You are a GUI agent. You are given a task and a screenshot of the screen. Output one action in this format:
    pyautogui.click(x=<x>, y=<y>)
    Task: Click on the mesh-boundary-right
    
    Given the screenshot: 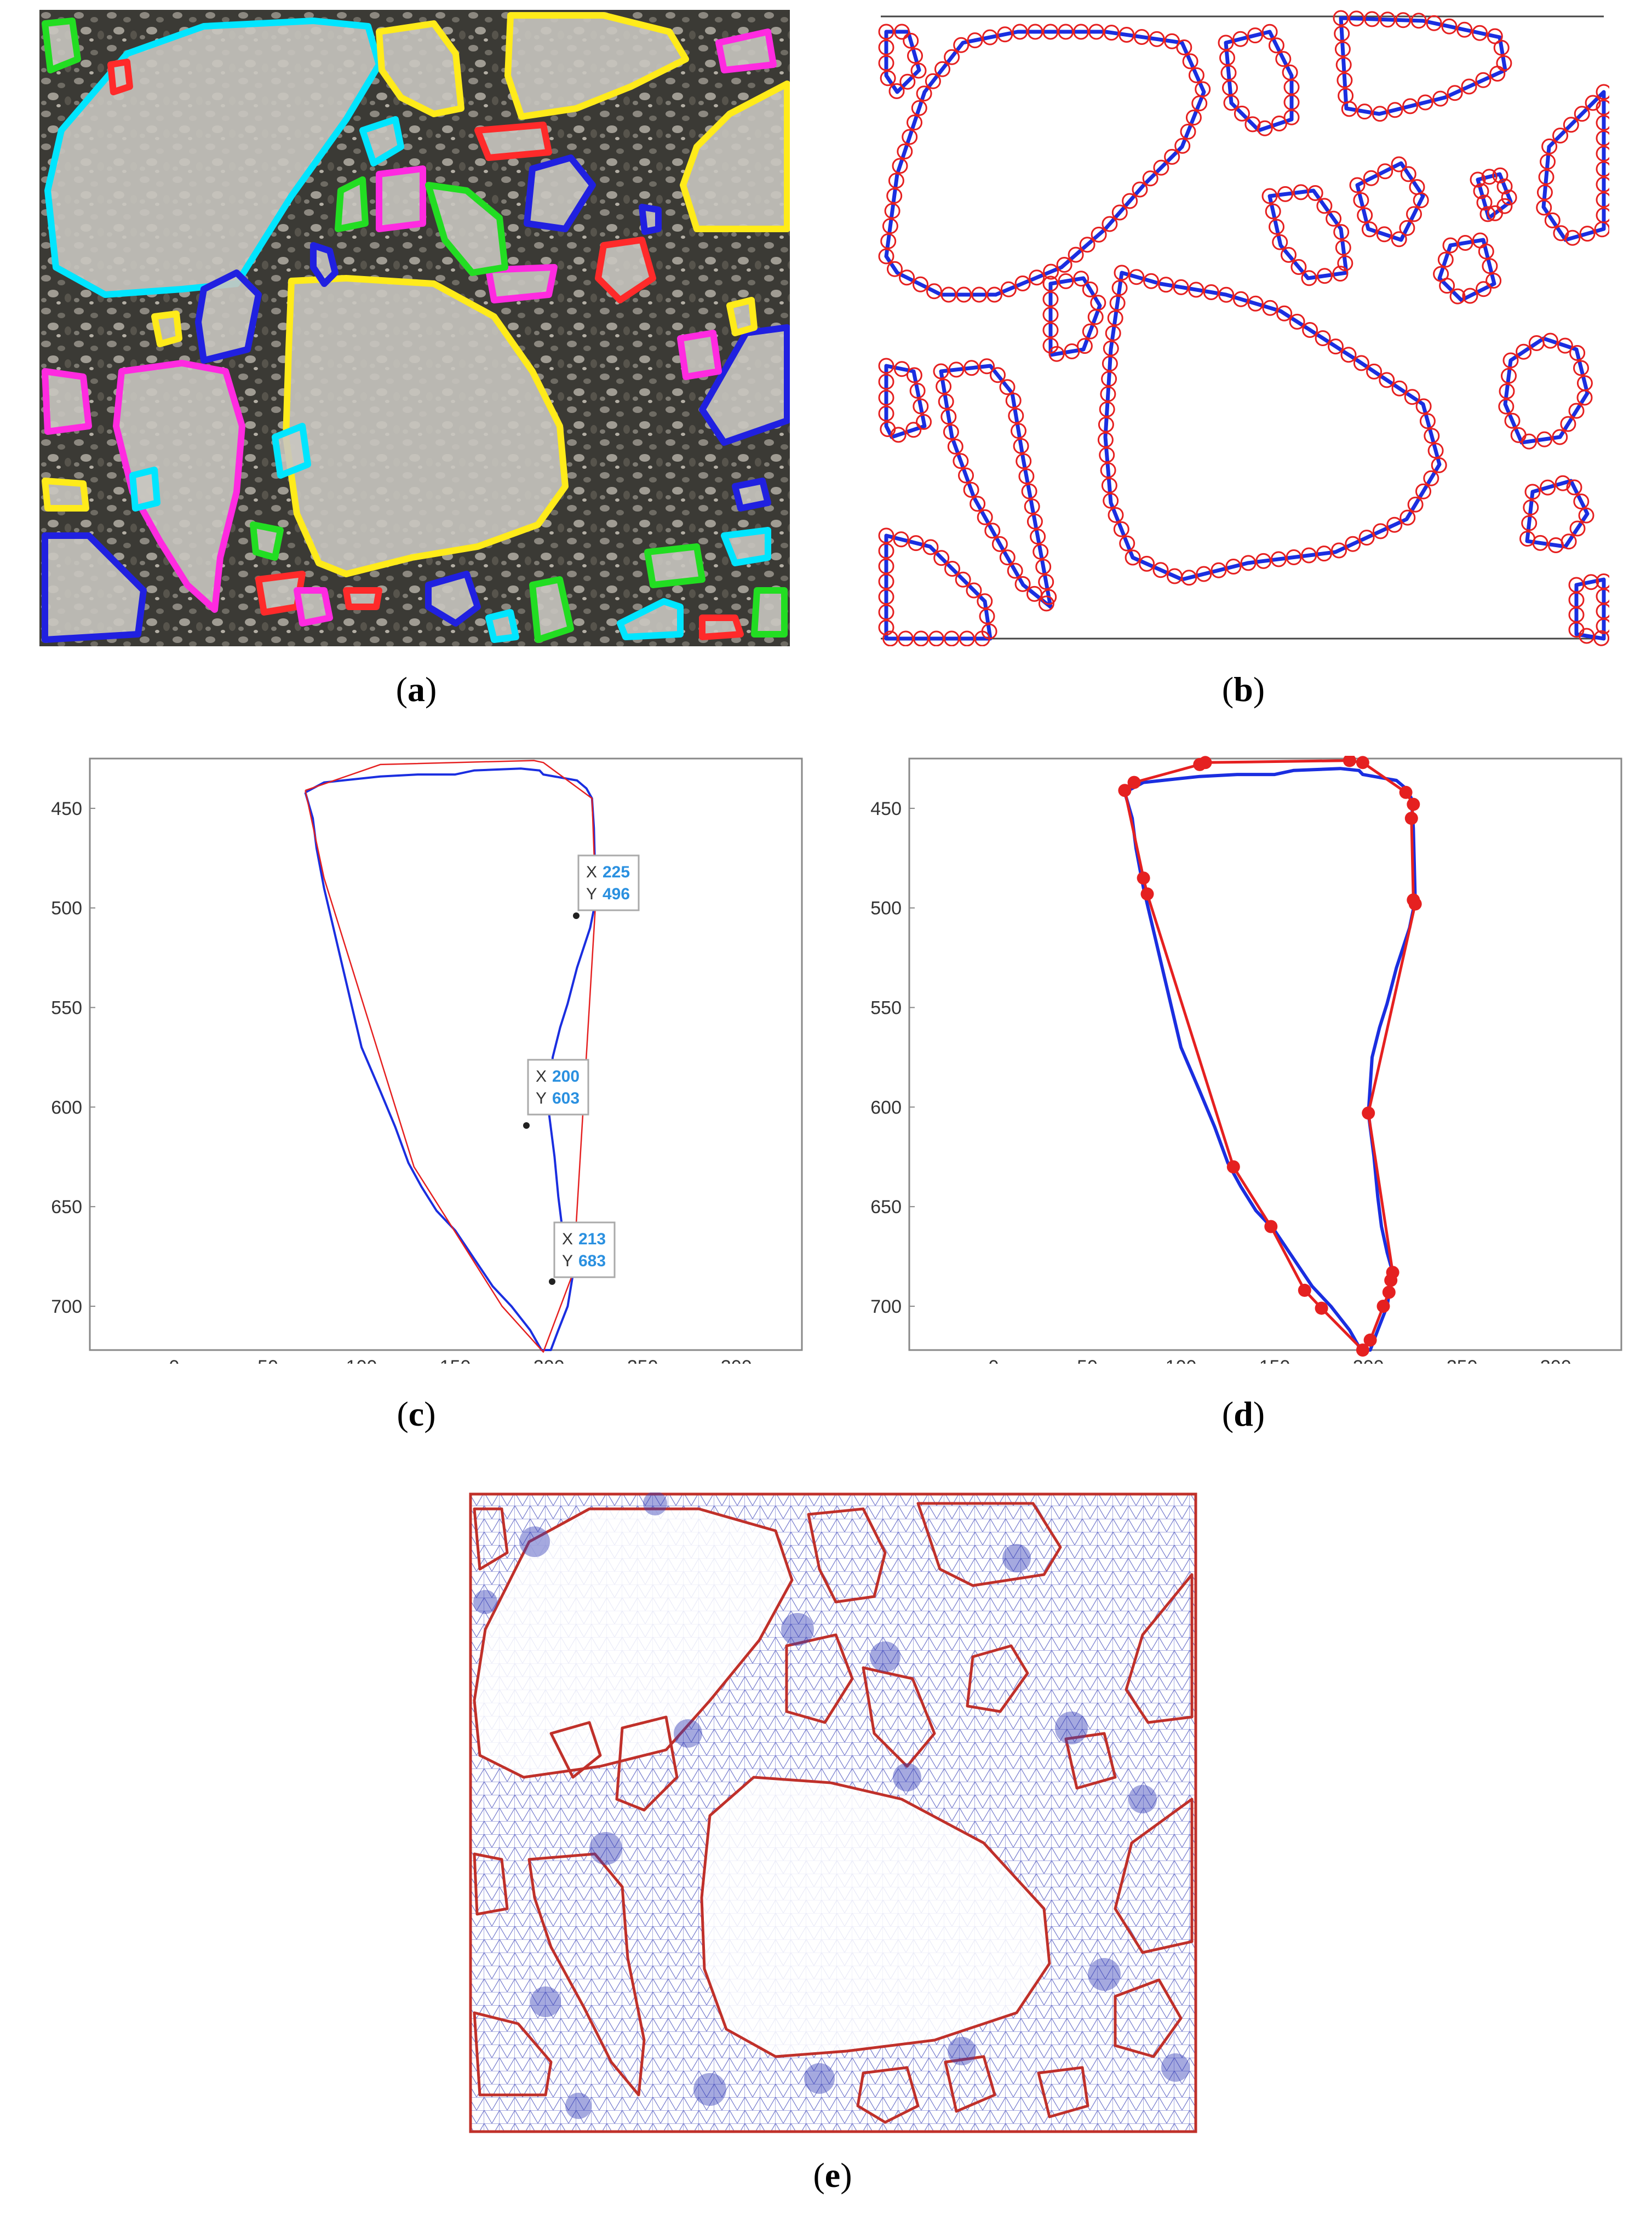 What is the action you would take?
    pyautogui.click(x=1159, y=1648)
    